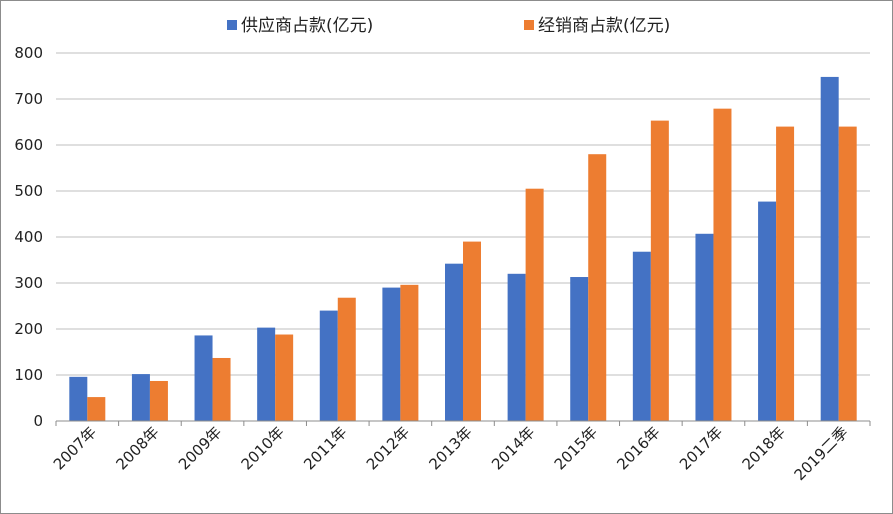 Image resolution: width=893 pixels, height=514 pixels. What do you see at coordinates (28, 145) in the screenshot?
I see `y-tick-label: 600` at bounding box center [28, 145].